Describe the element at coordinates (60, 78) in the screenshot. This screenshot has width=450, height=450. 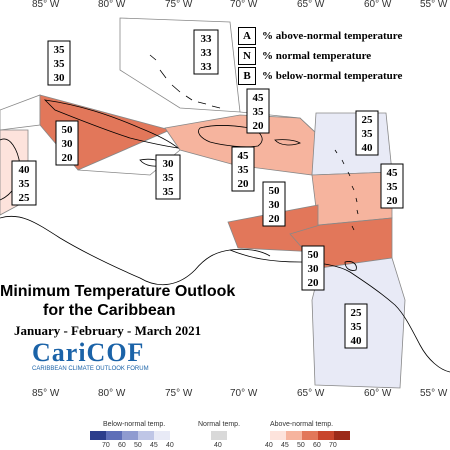
I see `prob-below: 30` at that location.